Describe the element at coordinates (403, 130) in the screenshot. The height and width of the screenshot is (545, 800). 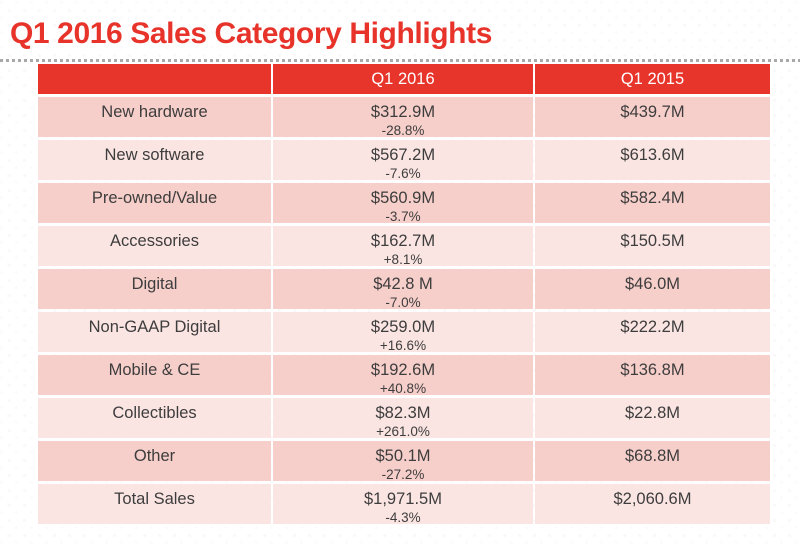
I see `q1-2016-change: -28.8%` at that location.